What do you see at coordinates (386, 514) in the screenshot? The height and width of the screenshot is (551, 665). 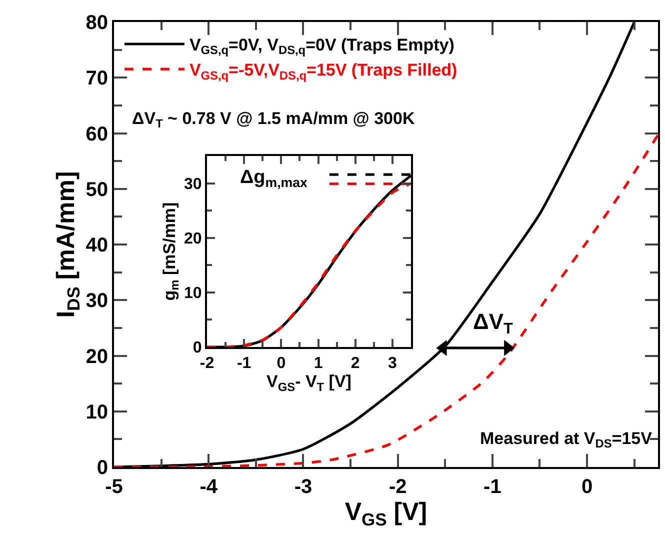 I see `x-axis-title: V$_{GS}$ [V]` at bounding box center [386, 514].